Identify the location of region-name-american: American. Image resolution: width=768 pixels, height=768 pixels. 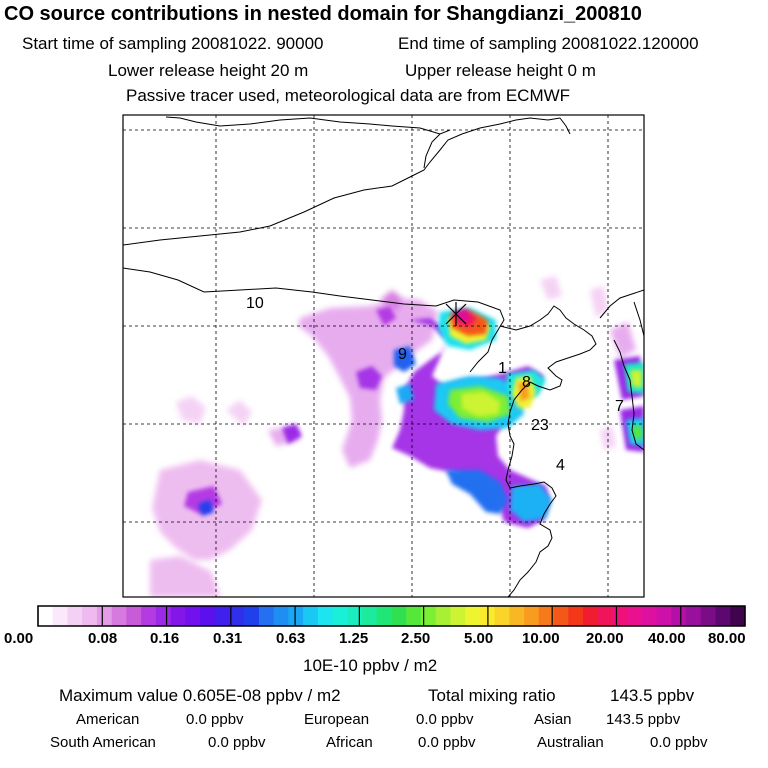
(108, 719).